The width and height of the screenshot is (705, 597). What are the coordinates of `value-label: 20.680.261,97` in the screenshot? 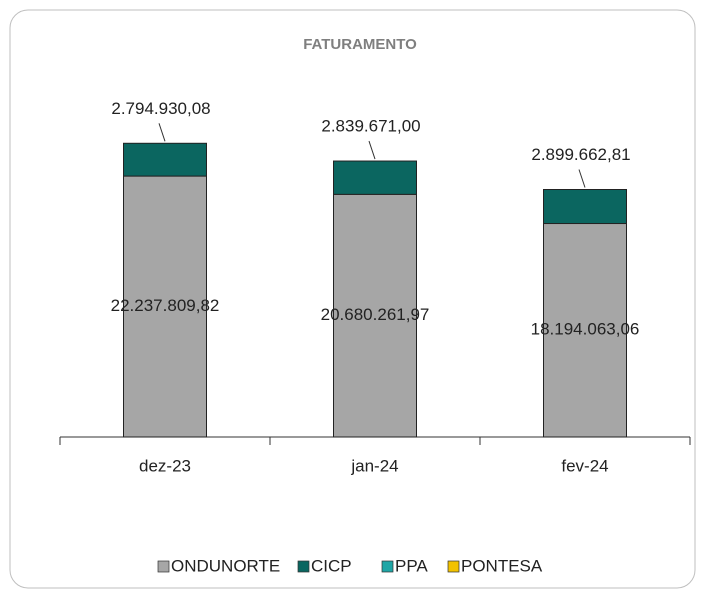 It's located at (375, 314).